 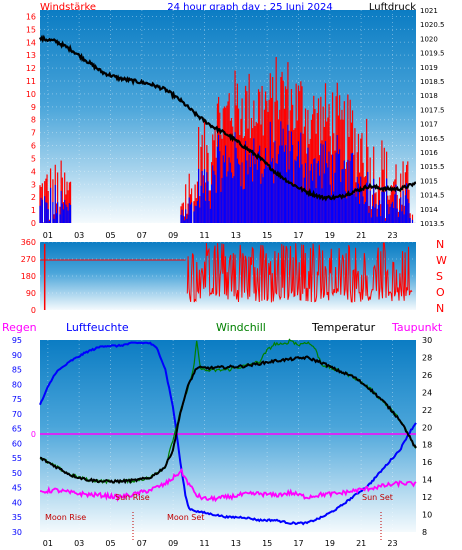 What do you see at coordinates (17, 370) in the screenshot?
I see `humidity-tick-label: 85` at bounding box center [17, 370].